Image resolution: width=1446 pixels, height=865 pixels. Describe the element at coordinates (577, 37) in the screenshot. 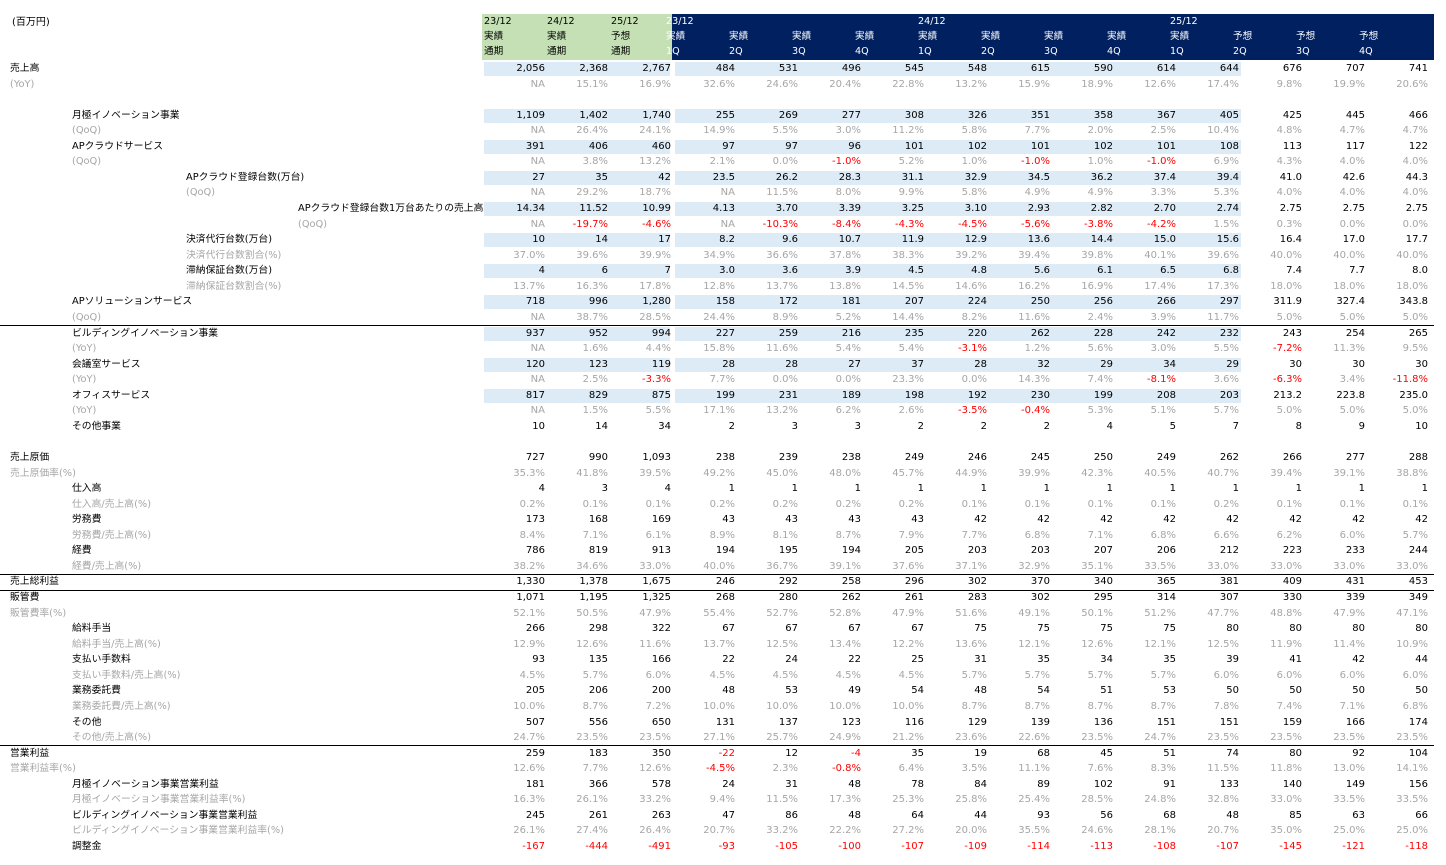

I see `annual-header-band` at that location.